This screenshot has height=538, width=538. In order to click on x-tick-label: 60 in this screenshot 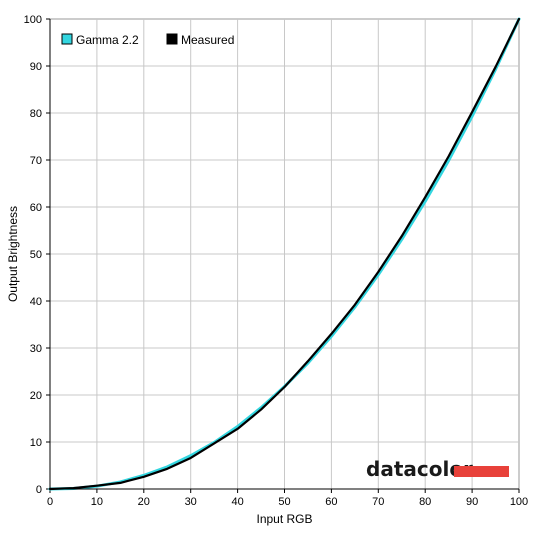, I will do `click(331, 502)`.